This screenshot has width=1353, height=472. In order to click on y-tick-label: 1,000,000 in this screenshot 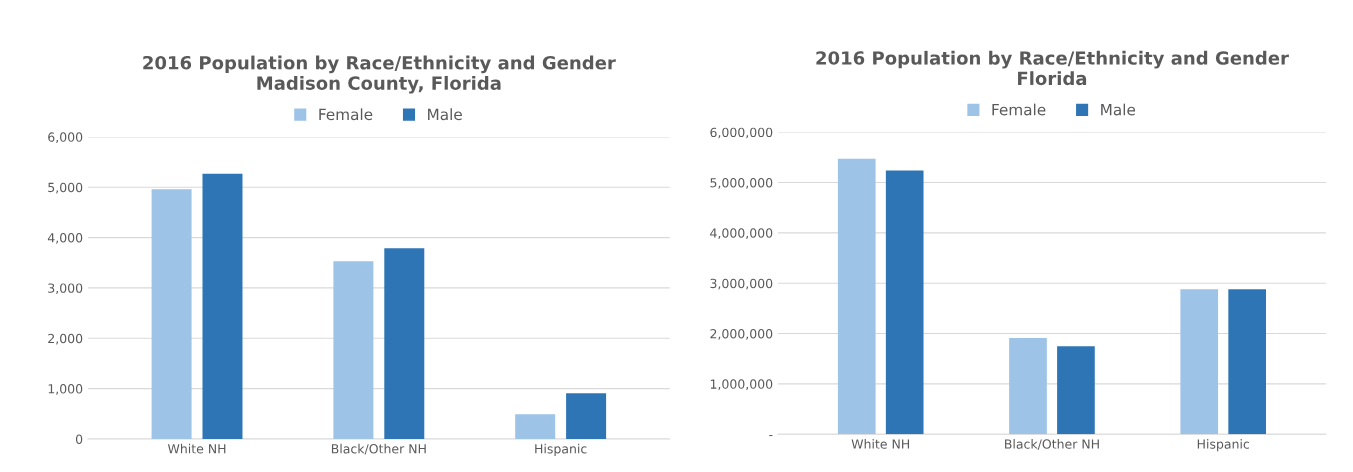, I will do `click(741, 385)`.